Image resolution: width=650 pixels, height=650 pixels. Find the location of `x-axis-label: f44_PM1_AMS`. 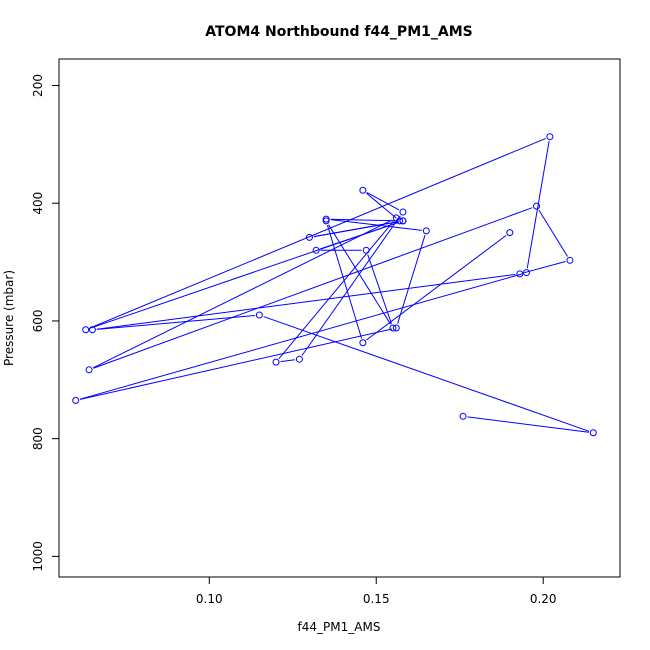

x-axis-label: f44_PM1_AMS is located at coordinates (339, 627).